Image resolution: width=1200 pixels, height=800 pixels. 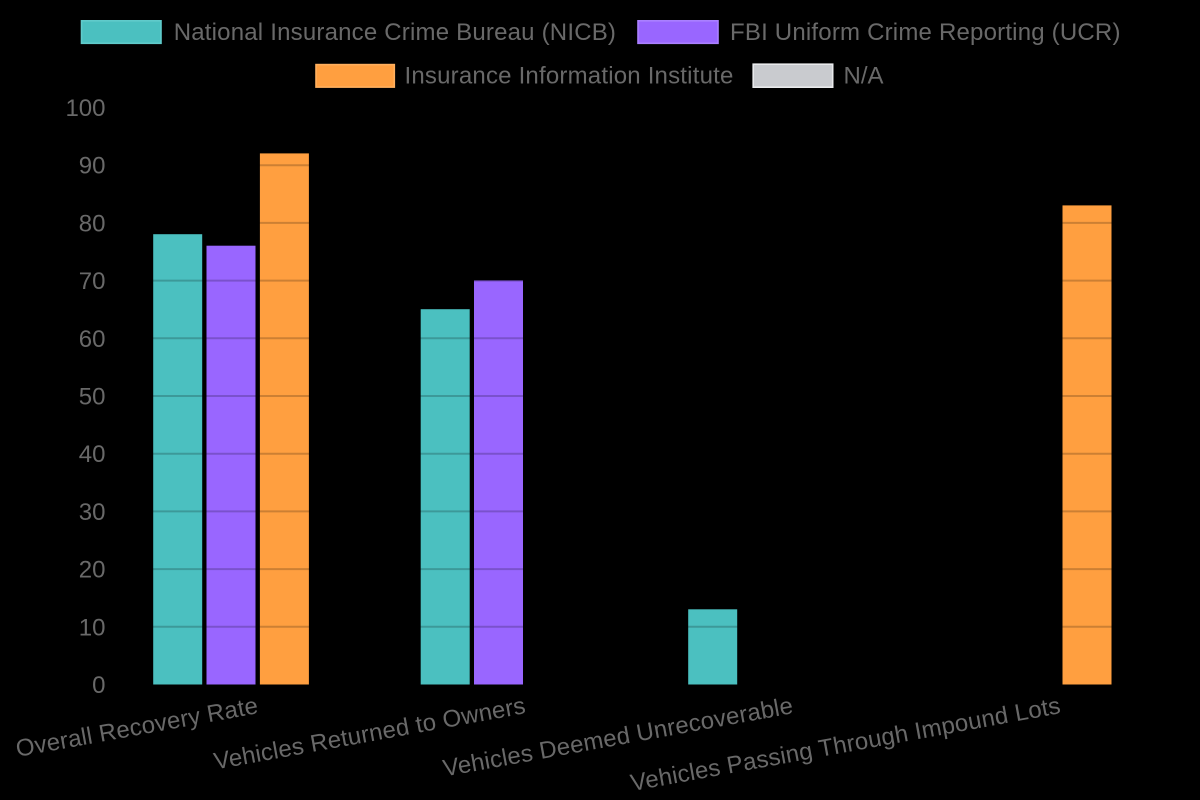 I want to click on svg-text: 20, so click(x=92, y=570).